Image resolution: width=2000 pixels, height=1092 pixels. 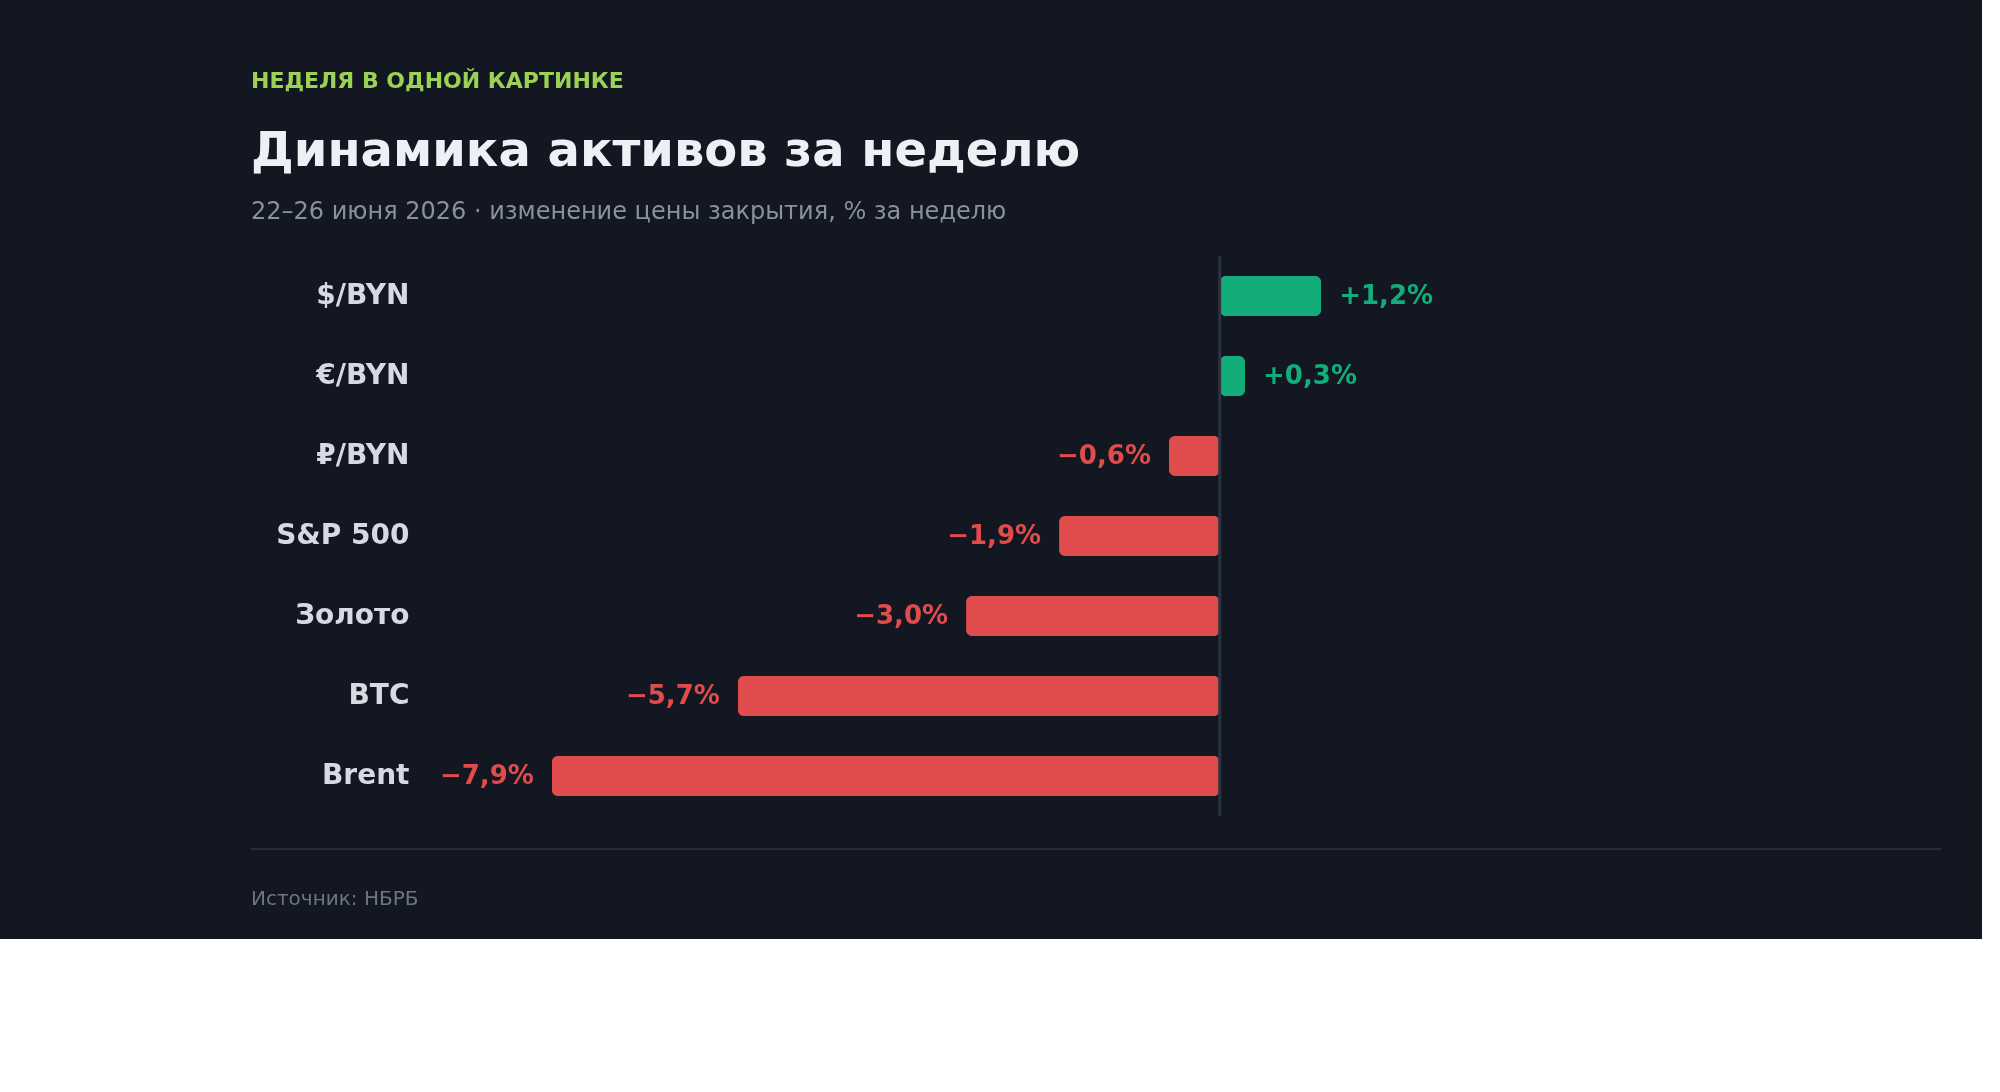 What do you see at coordinates (343, 534) in the screenshot?
I see `y-tick-label: S&P 500` at bounding box center [343, 534].